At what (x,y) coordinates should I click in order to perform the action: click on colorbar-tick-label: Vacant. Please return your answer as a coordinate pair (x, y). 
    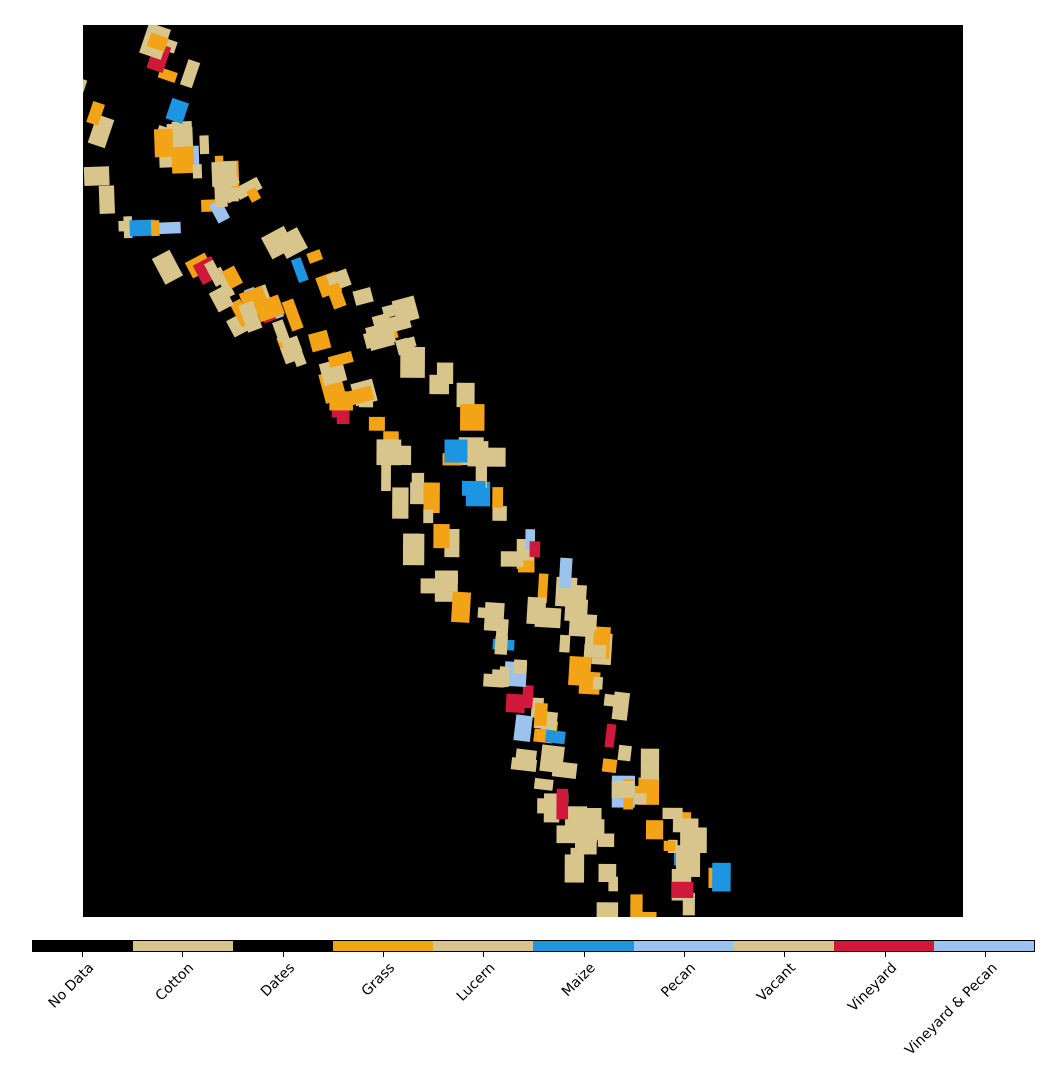
    Looking at the image, I should click on (777, 983).